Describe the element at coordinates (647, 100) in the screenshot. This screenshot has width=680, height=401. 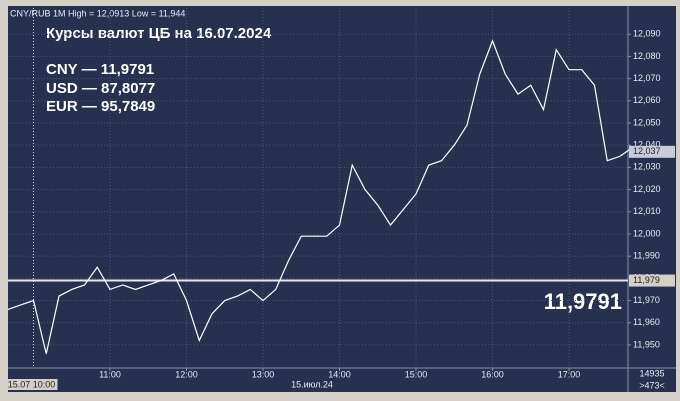
I see `y-tick-label: 12,060` at that location.